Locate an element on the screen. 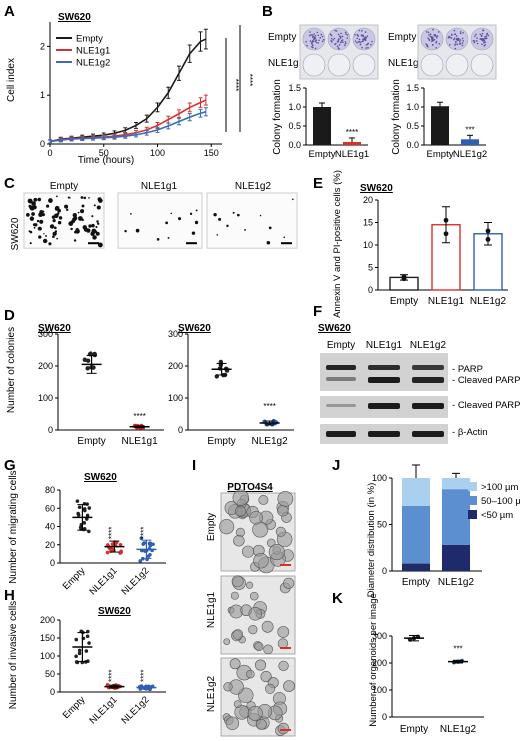 Image resolution: width=520 pixels, height=741 pixels. panel-label-C: C is located at coordinates (9, 183).